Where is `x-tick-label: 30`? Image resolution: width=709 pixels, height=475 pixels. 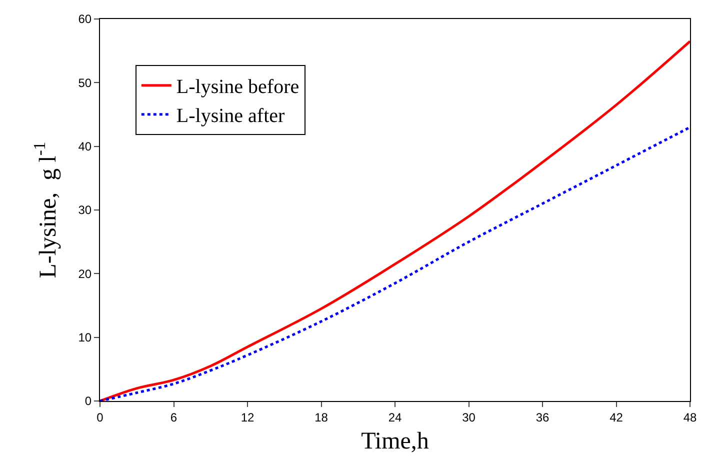 x-tick-label: 30 is located at coordinates (469, 417).